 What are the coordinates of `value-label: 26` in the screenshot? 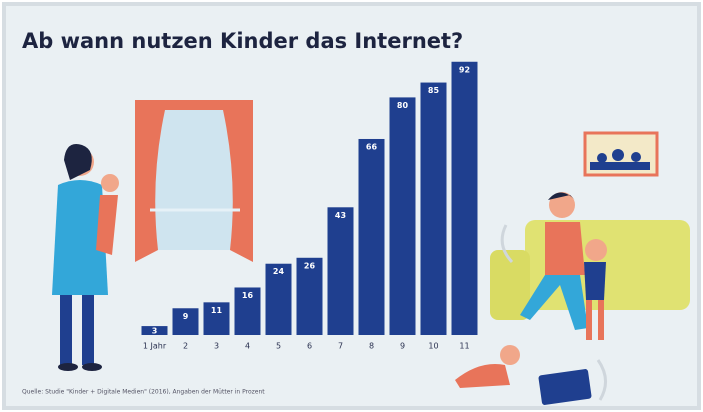 It's located at (310, 265).